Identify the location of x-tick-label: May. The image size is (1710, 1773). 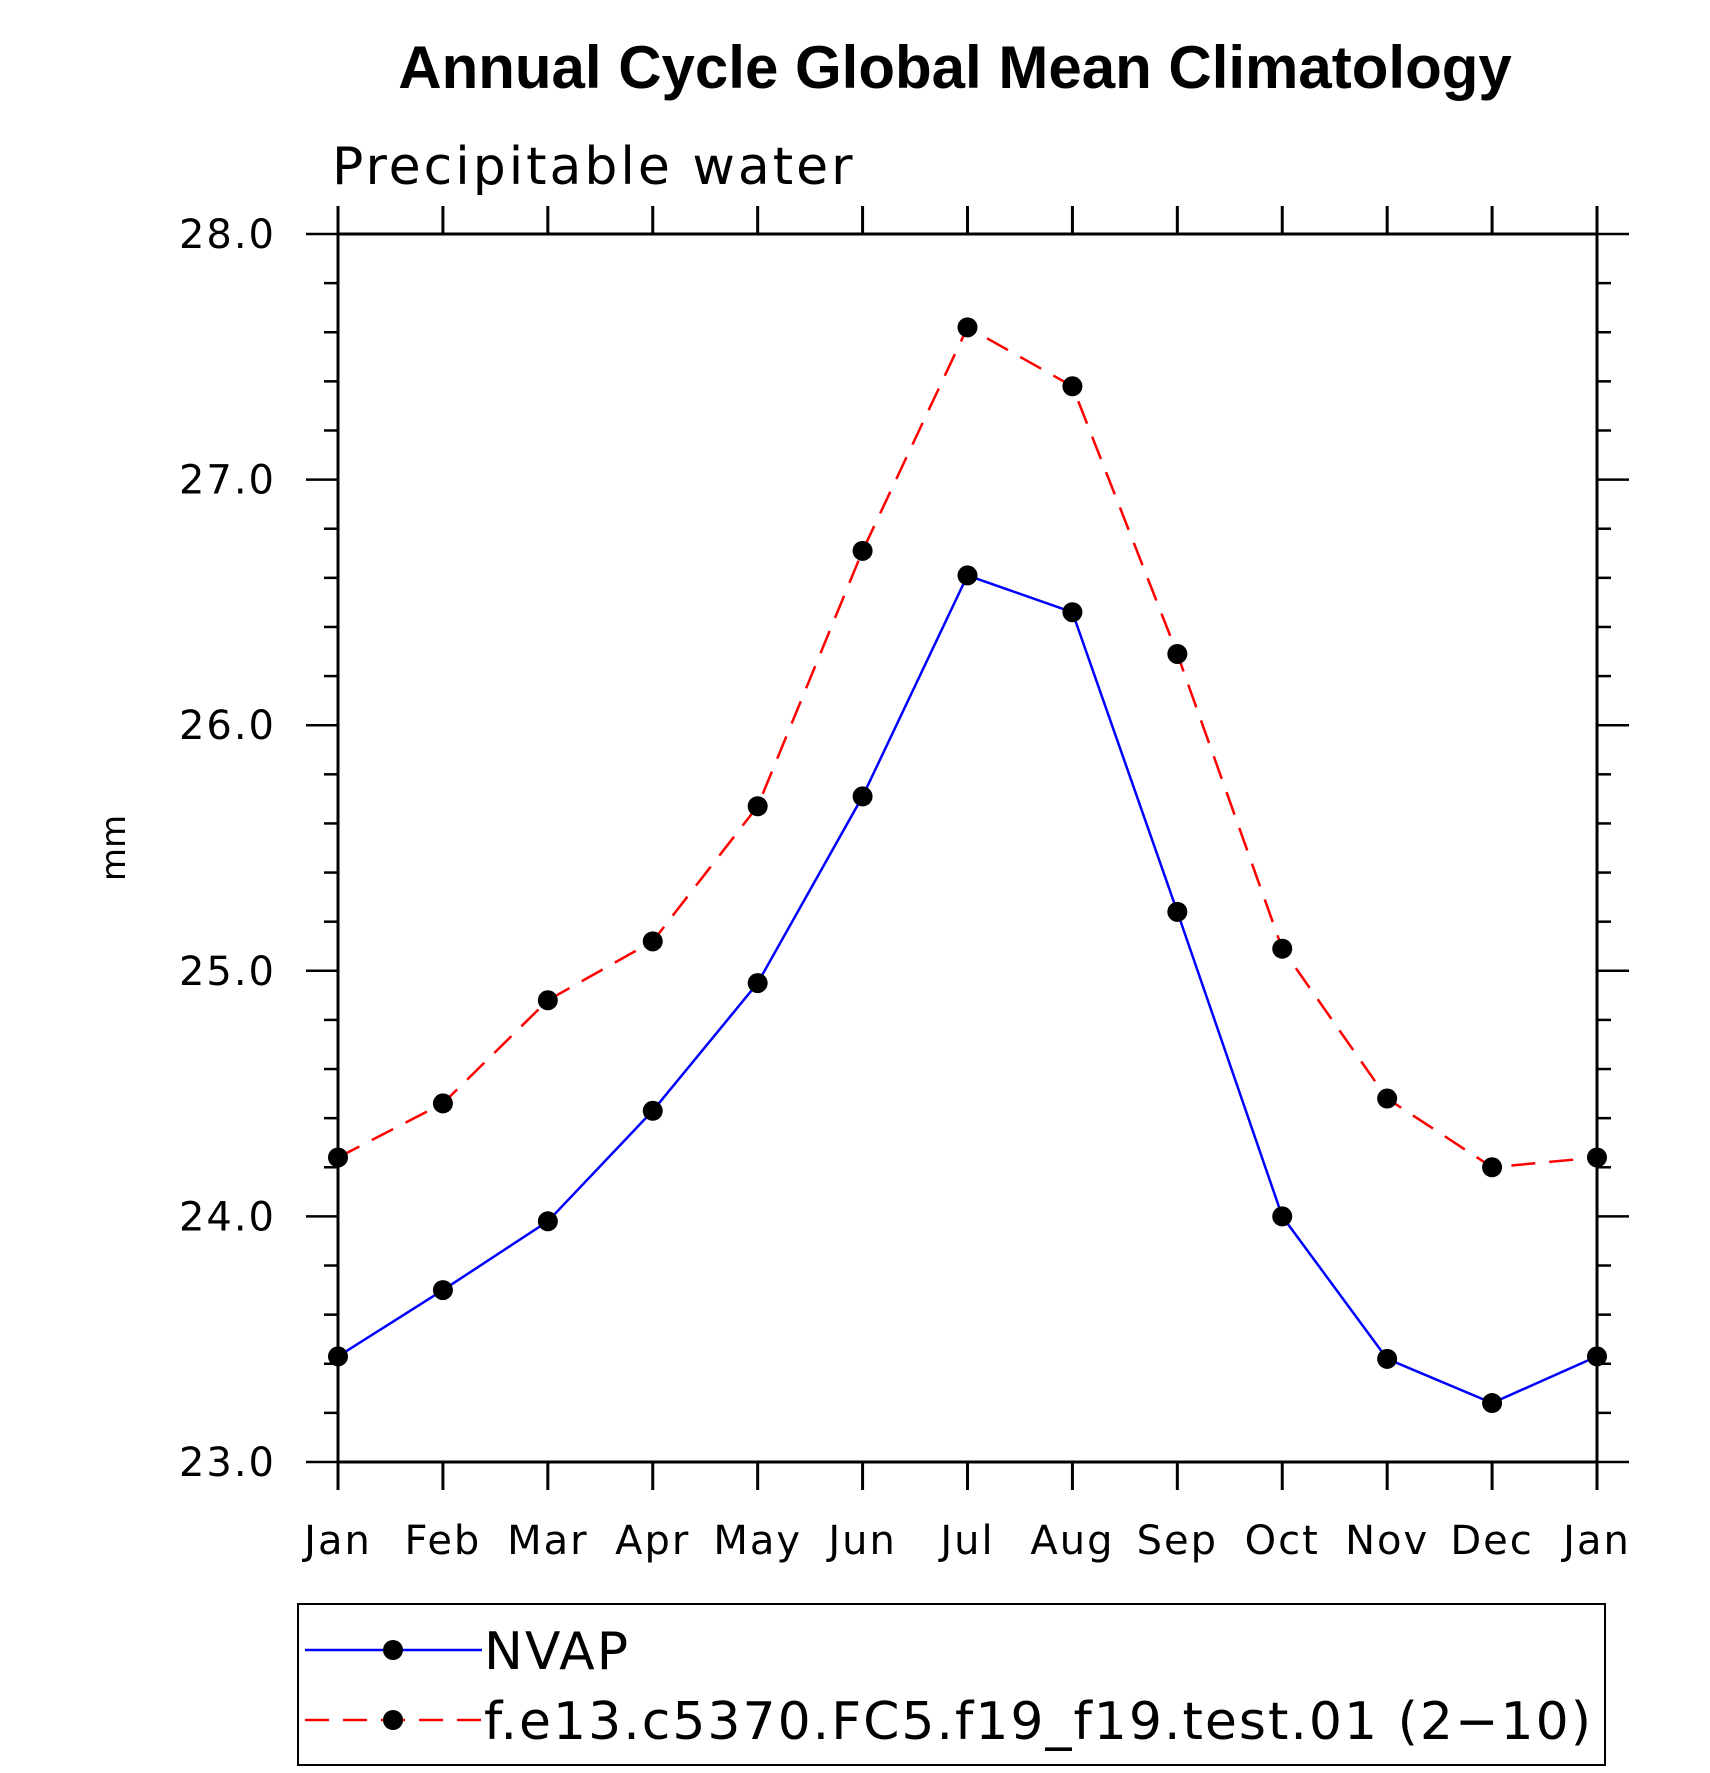
(757, 1541).